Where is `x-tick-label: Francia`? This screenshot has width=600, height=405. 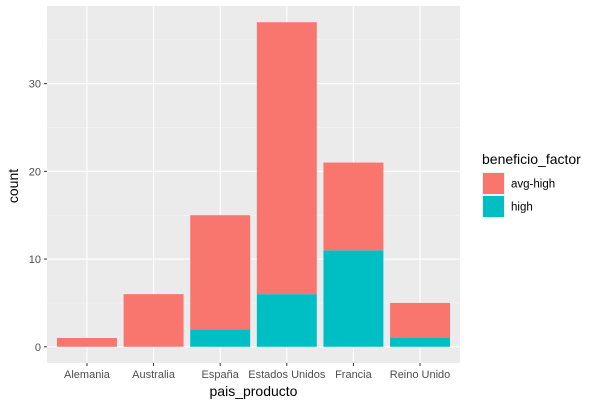
x-tick-label: Francia is located at coordinates (354, 375).